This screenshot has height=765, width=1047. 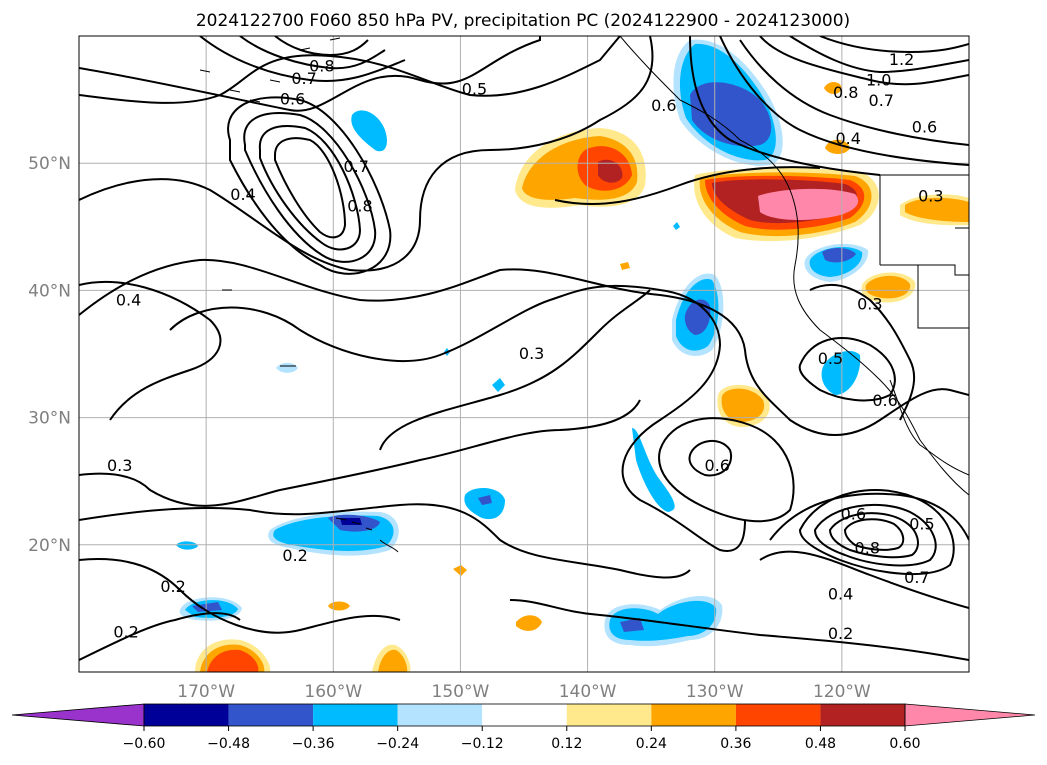 I want to click on y-tick-labels: 20°N 30°N 40°N 50°N, so click(x=49, y=355).